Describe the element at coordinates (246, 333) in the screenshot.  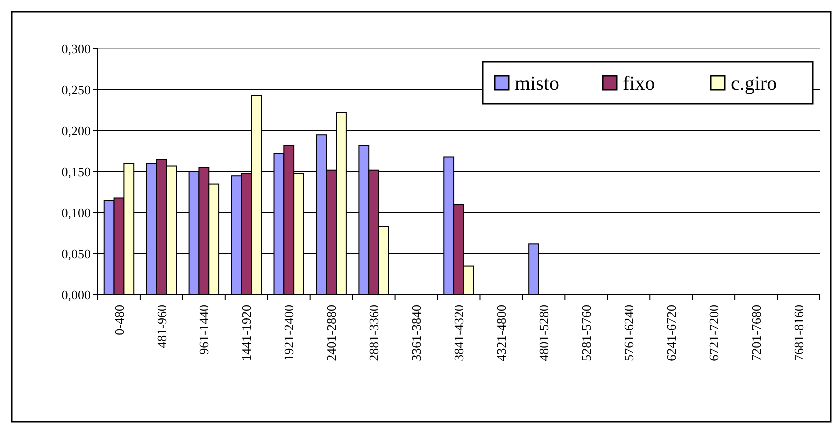
I see `x-tick-label: 1441-1920` at that location.